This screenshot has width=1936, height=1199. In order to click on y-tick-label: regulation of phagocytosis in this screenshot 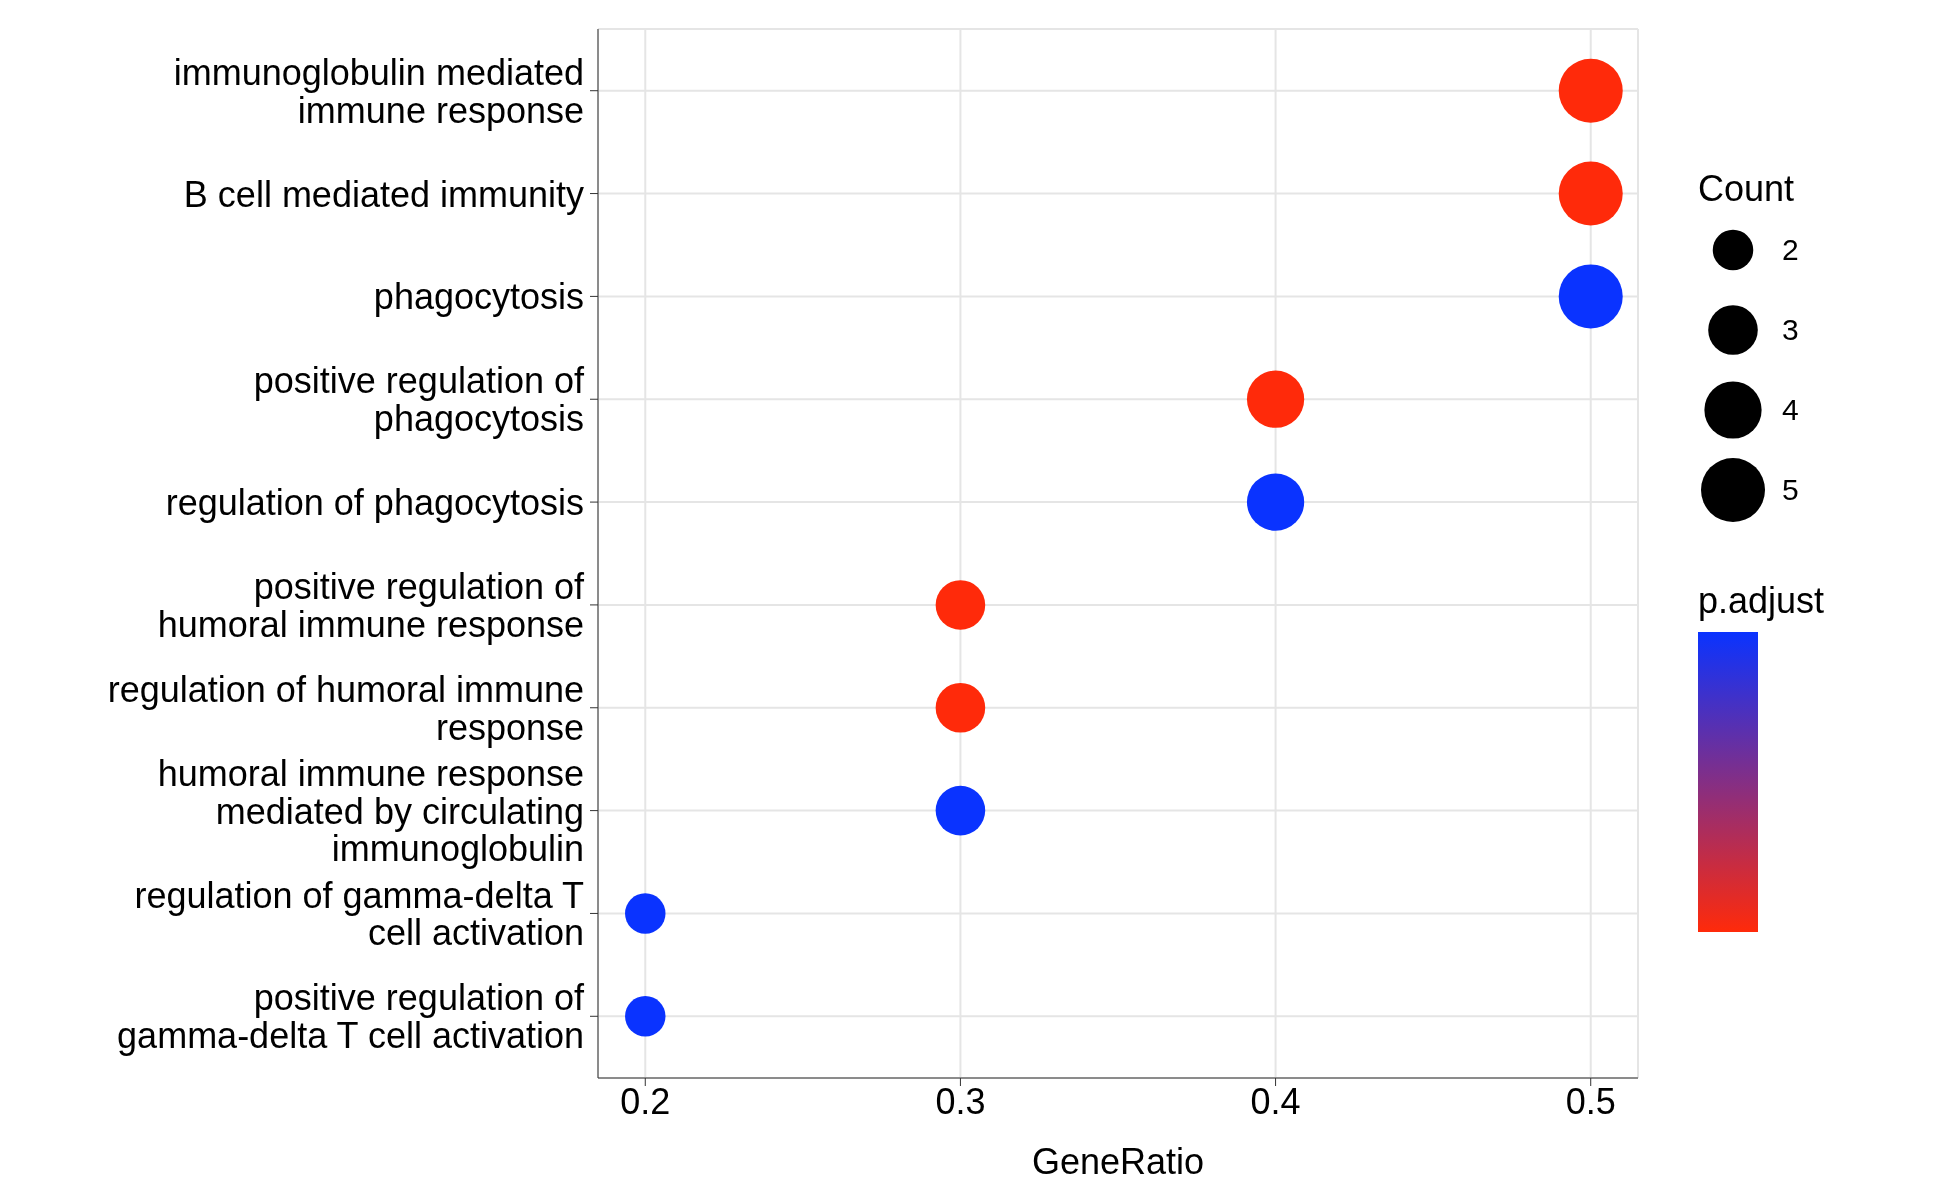, I will do `click(374, 502)`.